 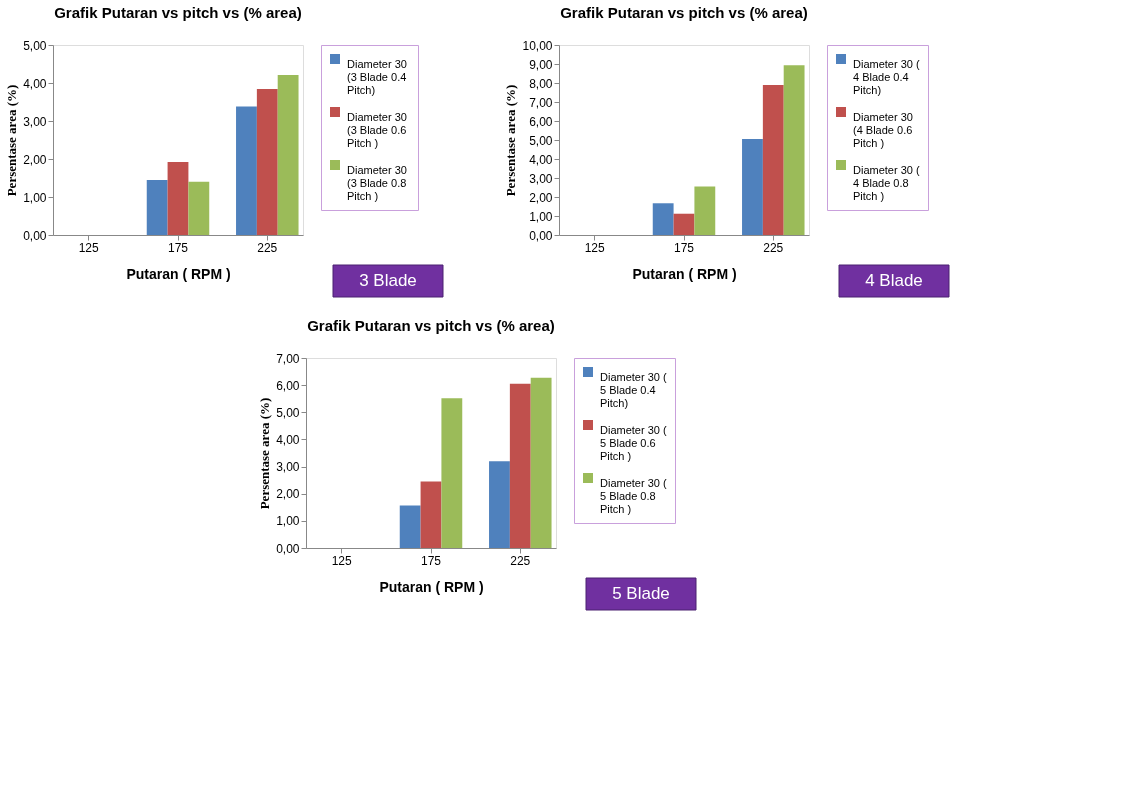 What do you see at coordinates (633, 390) in the screenshot?
I see `legend-label: Diameter 30 ( 5 Blade 0.4 Pitch)` at bounding box center [633, 390].